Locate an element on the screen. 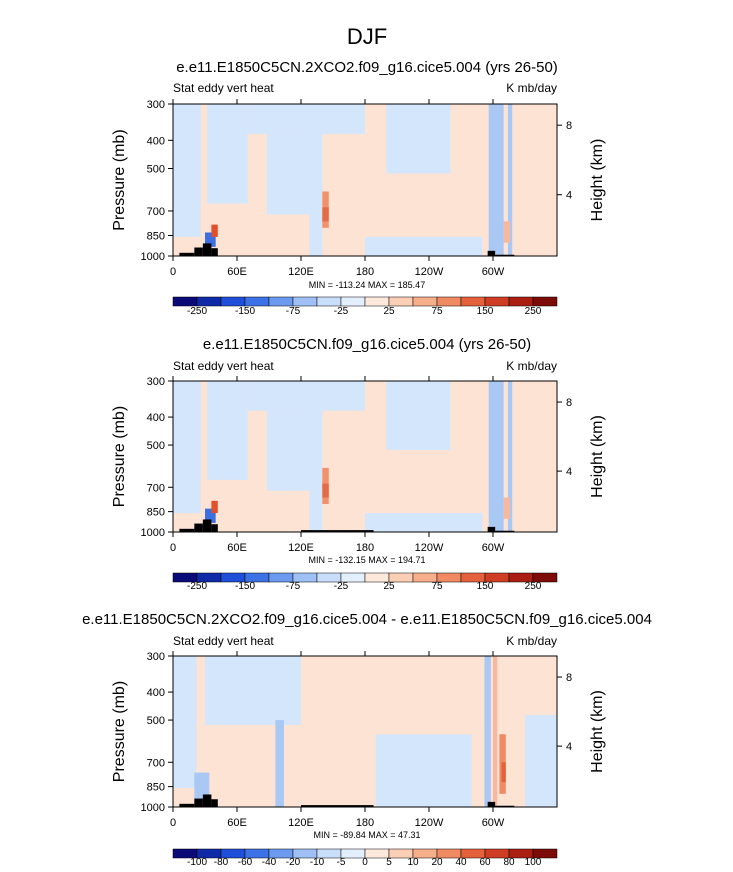 Image resolution: width=733 pixels, height=872 pixels. min-max-stats: MIN = -132.15 MAX = 194.71 is located at coordinates (366, 560).